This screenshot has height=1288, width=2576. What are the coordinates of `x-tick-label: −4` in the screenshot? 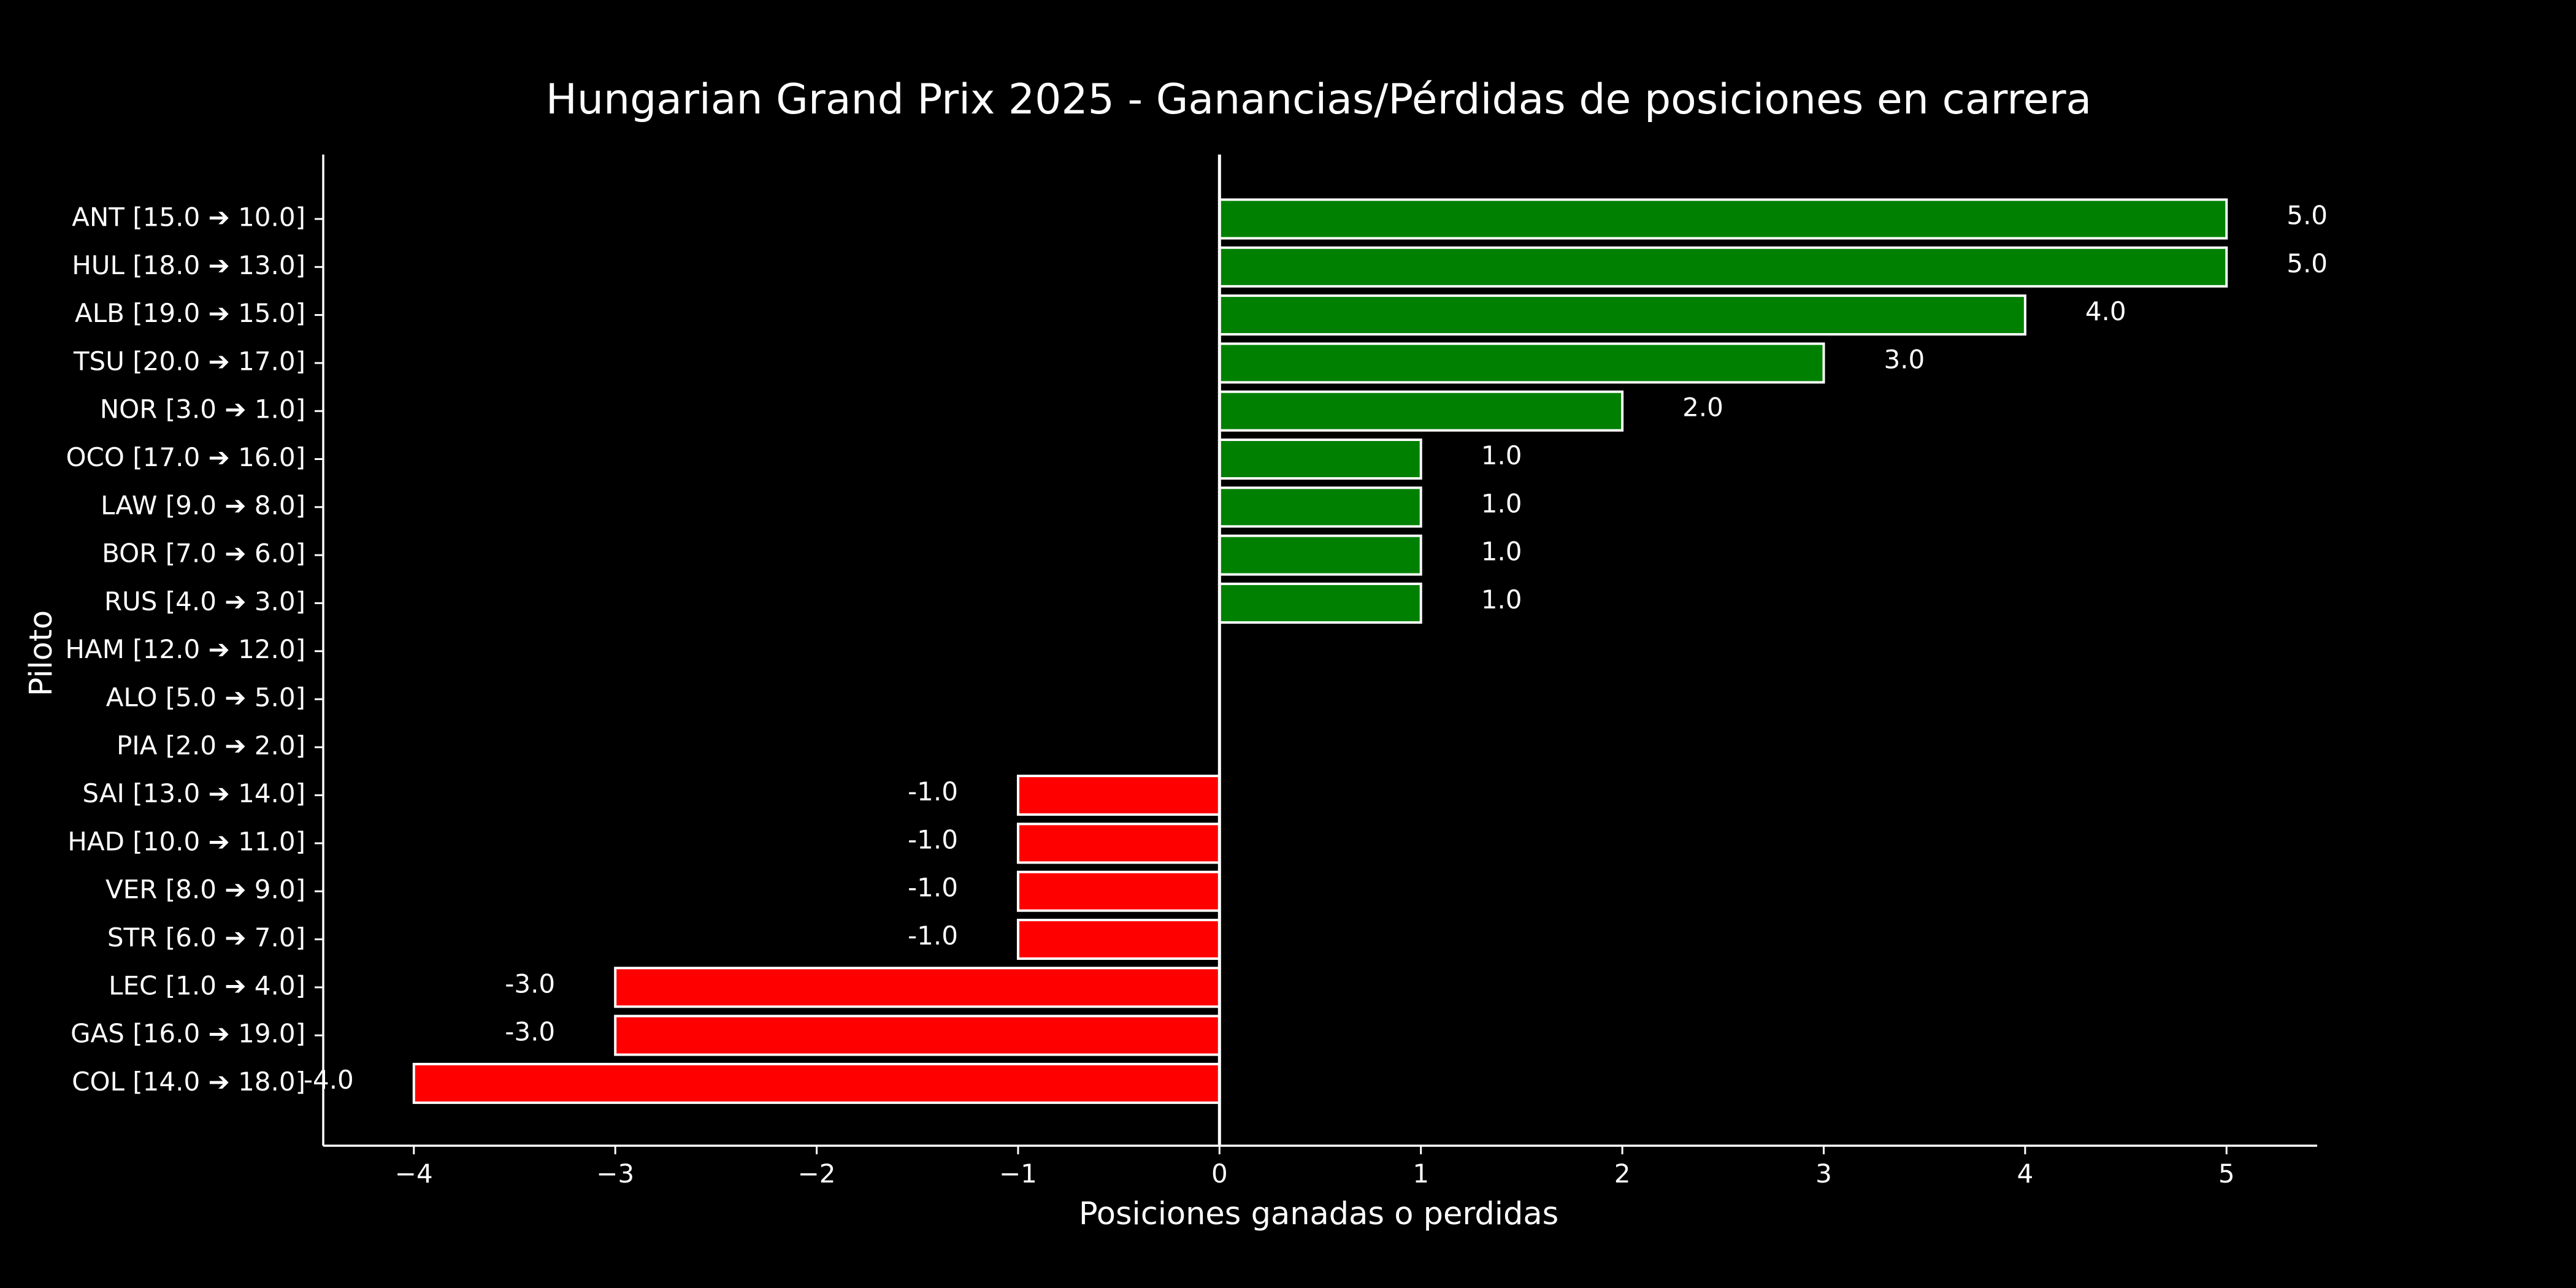 It's located at (414, 1174).